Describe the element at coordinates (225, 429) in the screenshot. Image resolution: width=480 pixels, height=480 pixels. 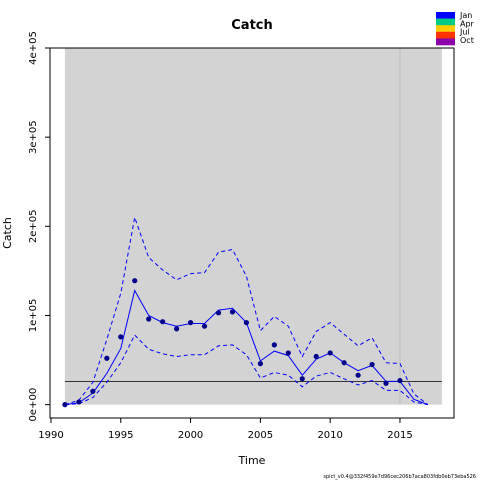
I see `x-axis: 1990 1995 2000 2005 2010 2015` at that location.